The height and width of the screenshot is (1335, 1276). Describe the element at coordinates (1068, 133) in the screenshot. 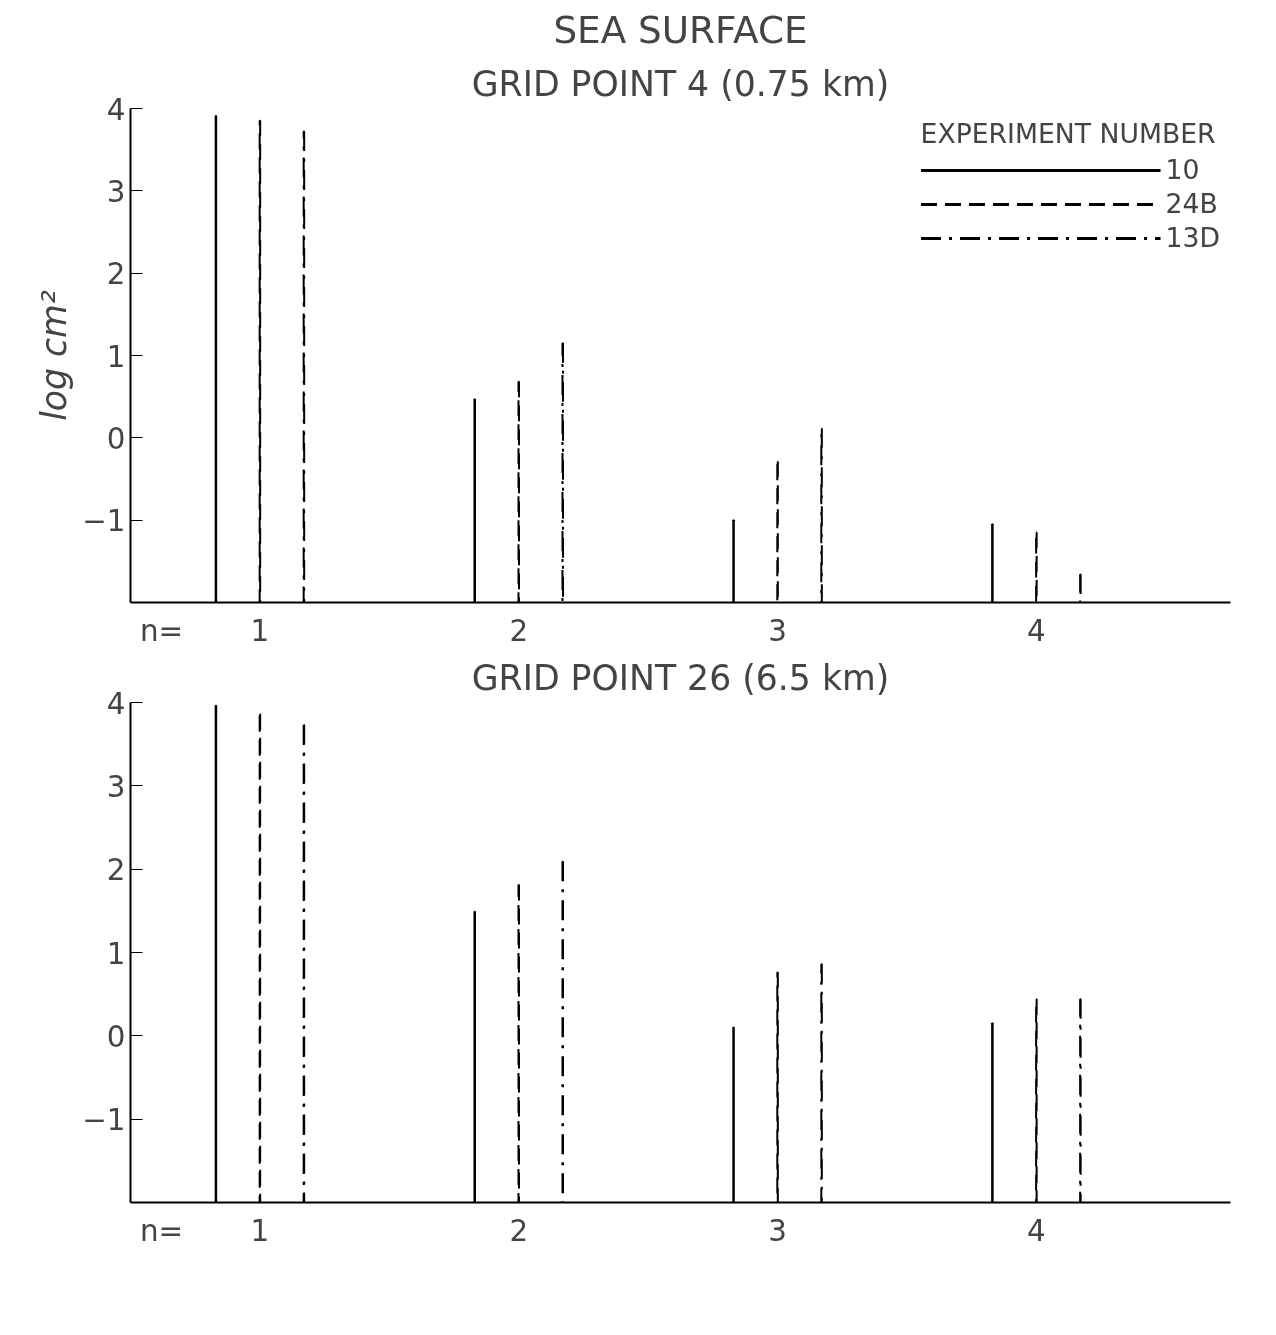

I see `legend-title: EXPERIMENT NUMBER` at that location.